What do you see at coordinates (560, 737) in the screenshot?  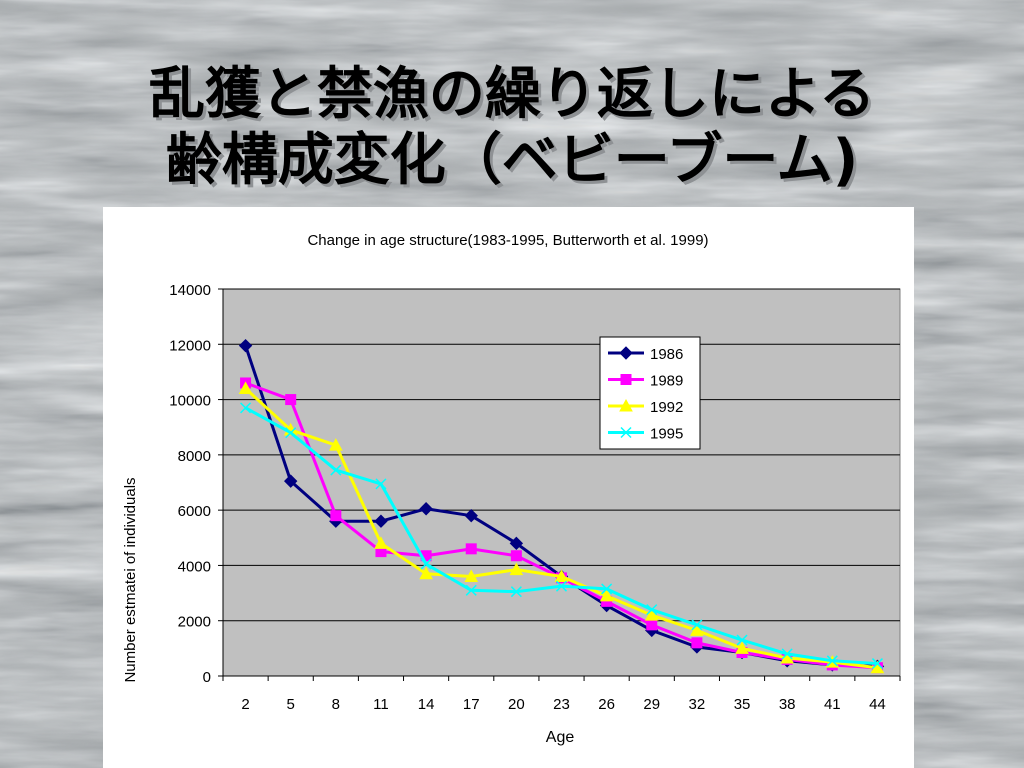 I see `x-axis-label: Age` at bounding box center [560, 737].